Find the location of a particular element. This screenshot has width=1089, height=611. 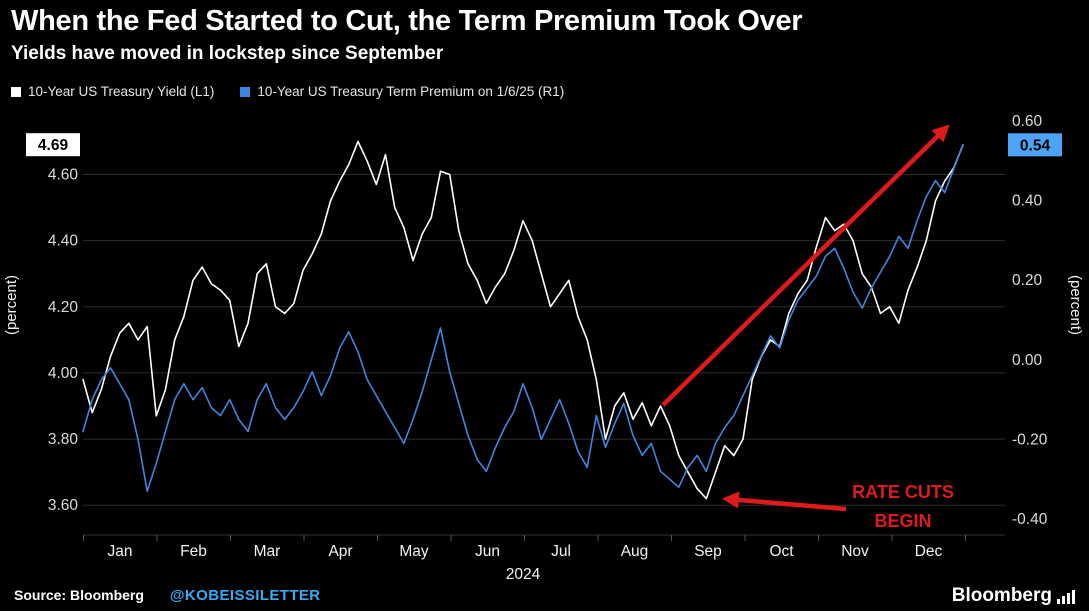

right-axis-tick-label: 0.20 is located at coordinates (1027, 280).